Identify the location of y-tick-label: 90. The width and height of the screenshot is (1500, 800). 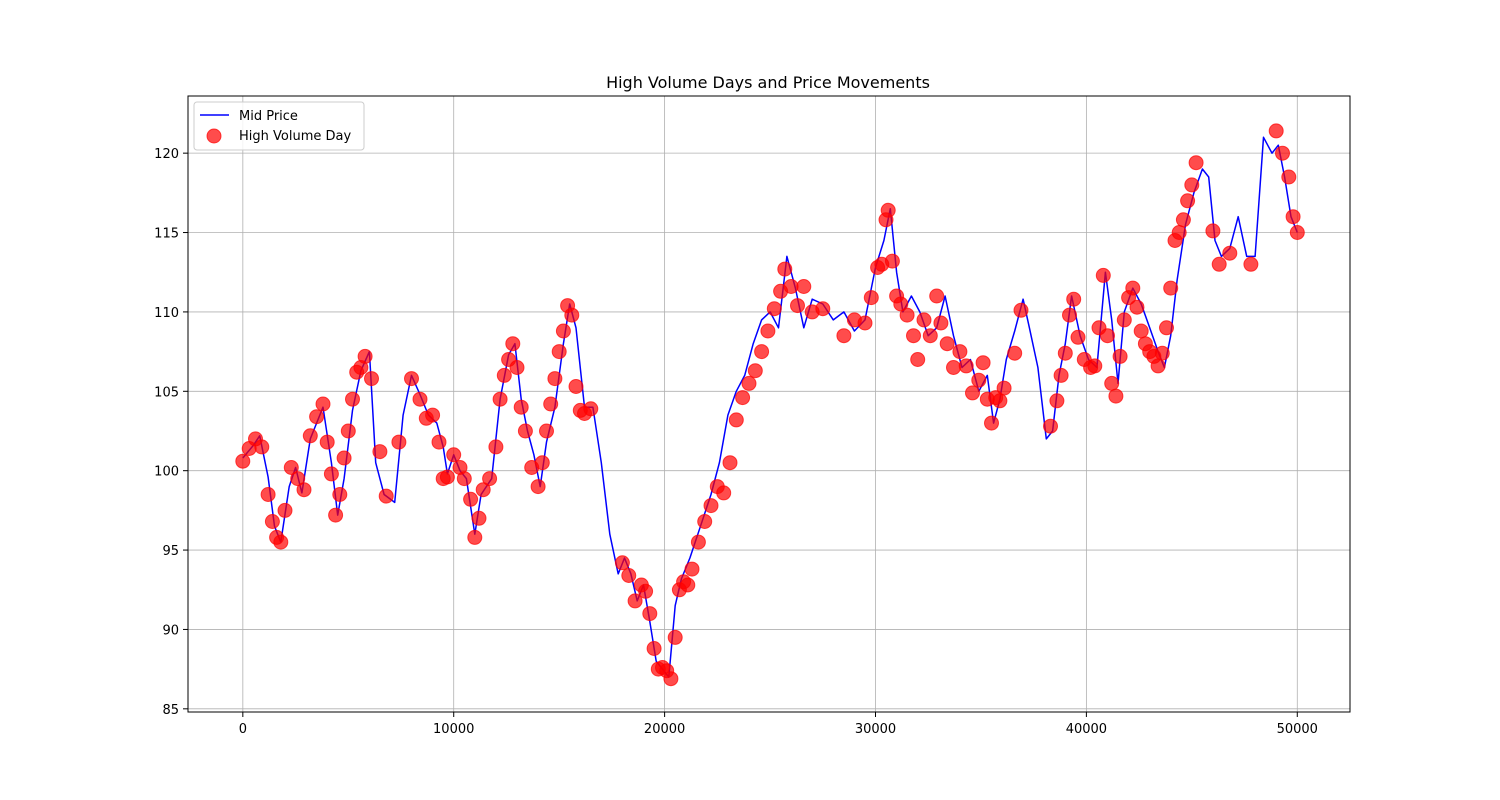
(170, 630).